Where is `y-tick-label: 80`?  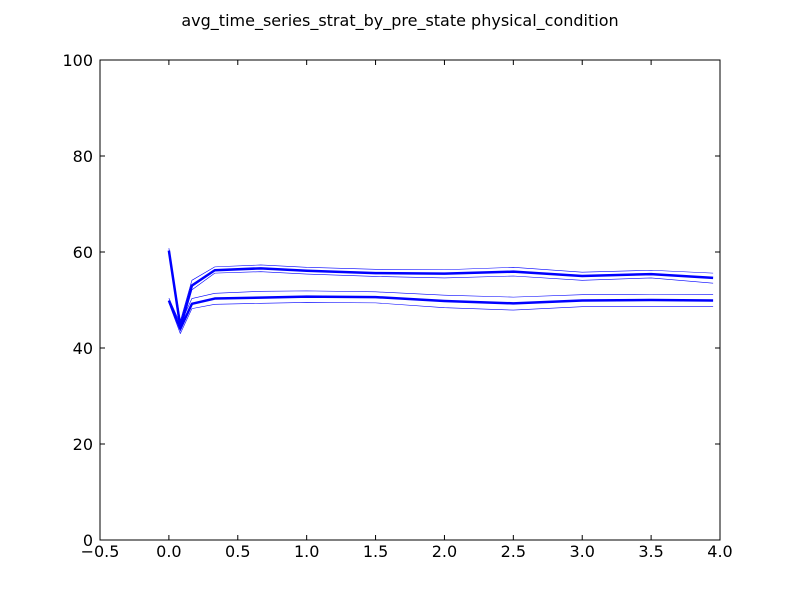 y-tick-label: 80 is located at coordinates (83, 156).